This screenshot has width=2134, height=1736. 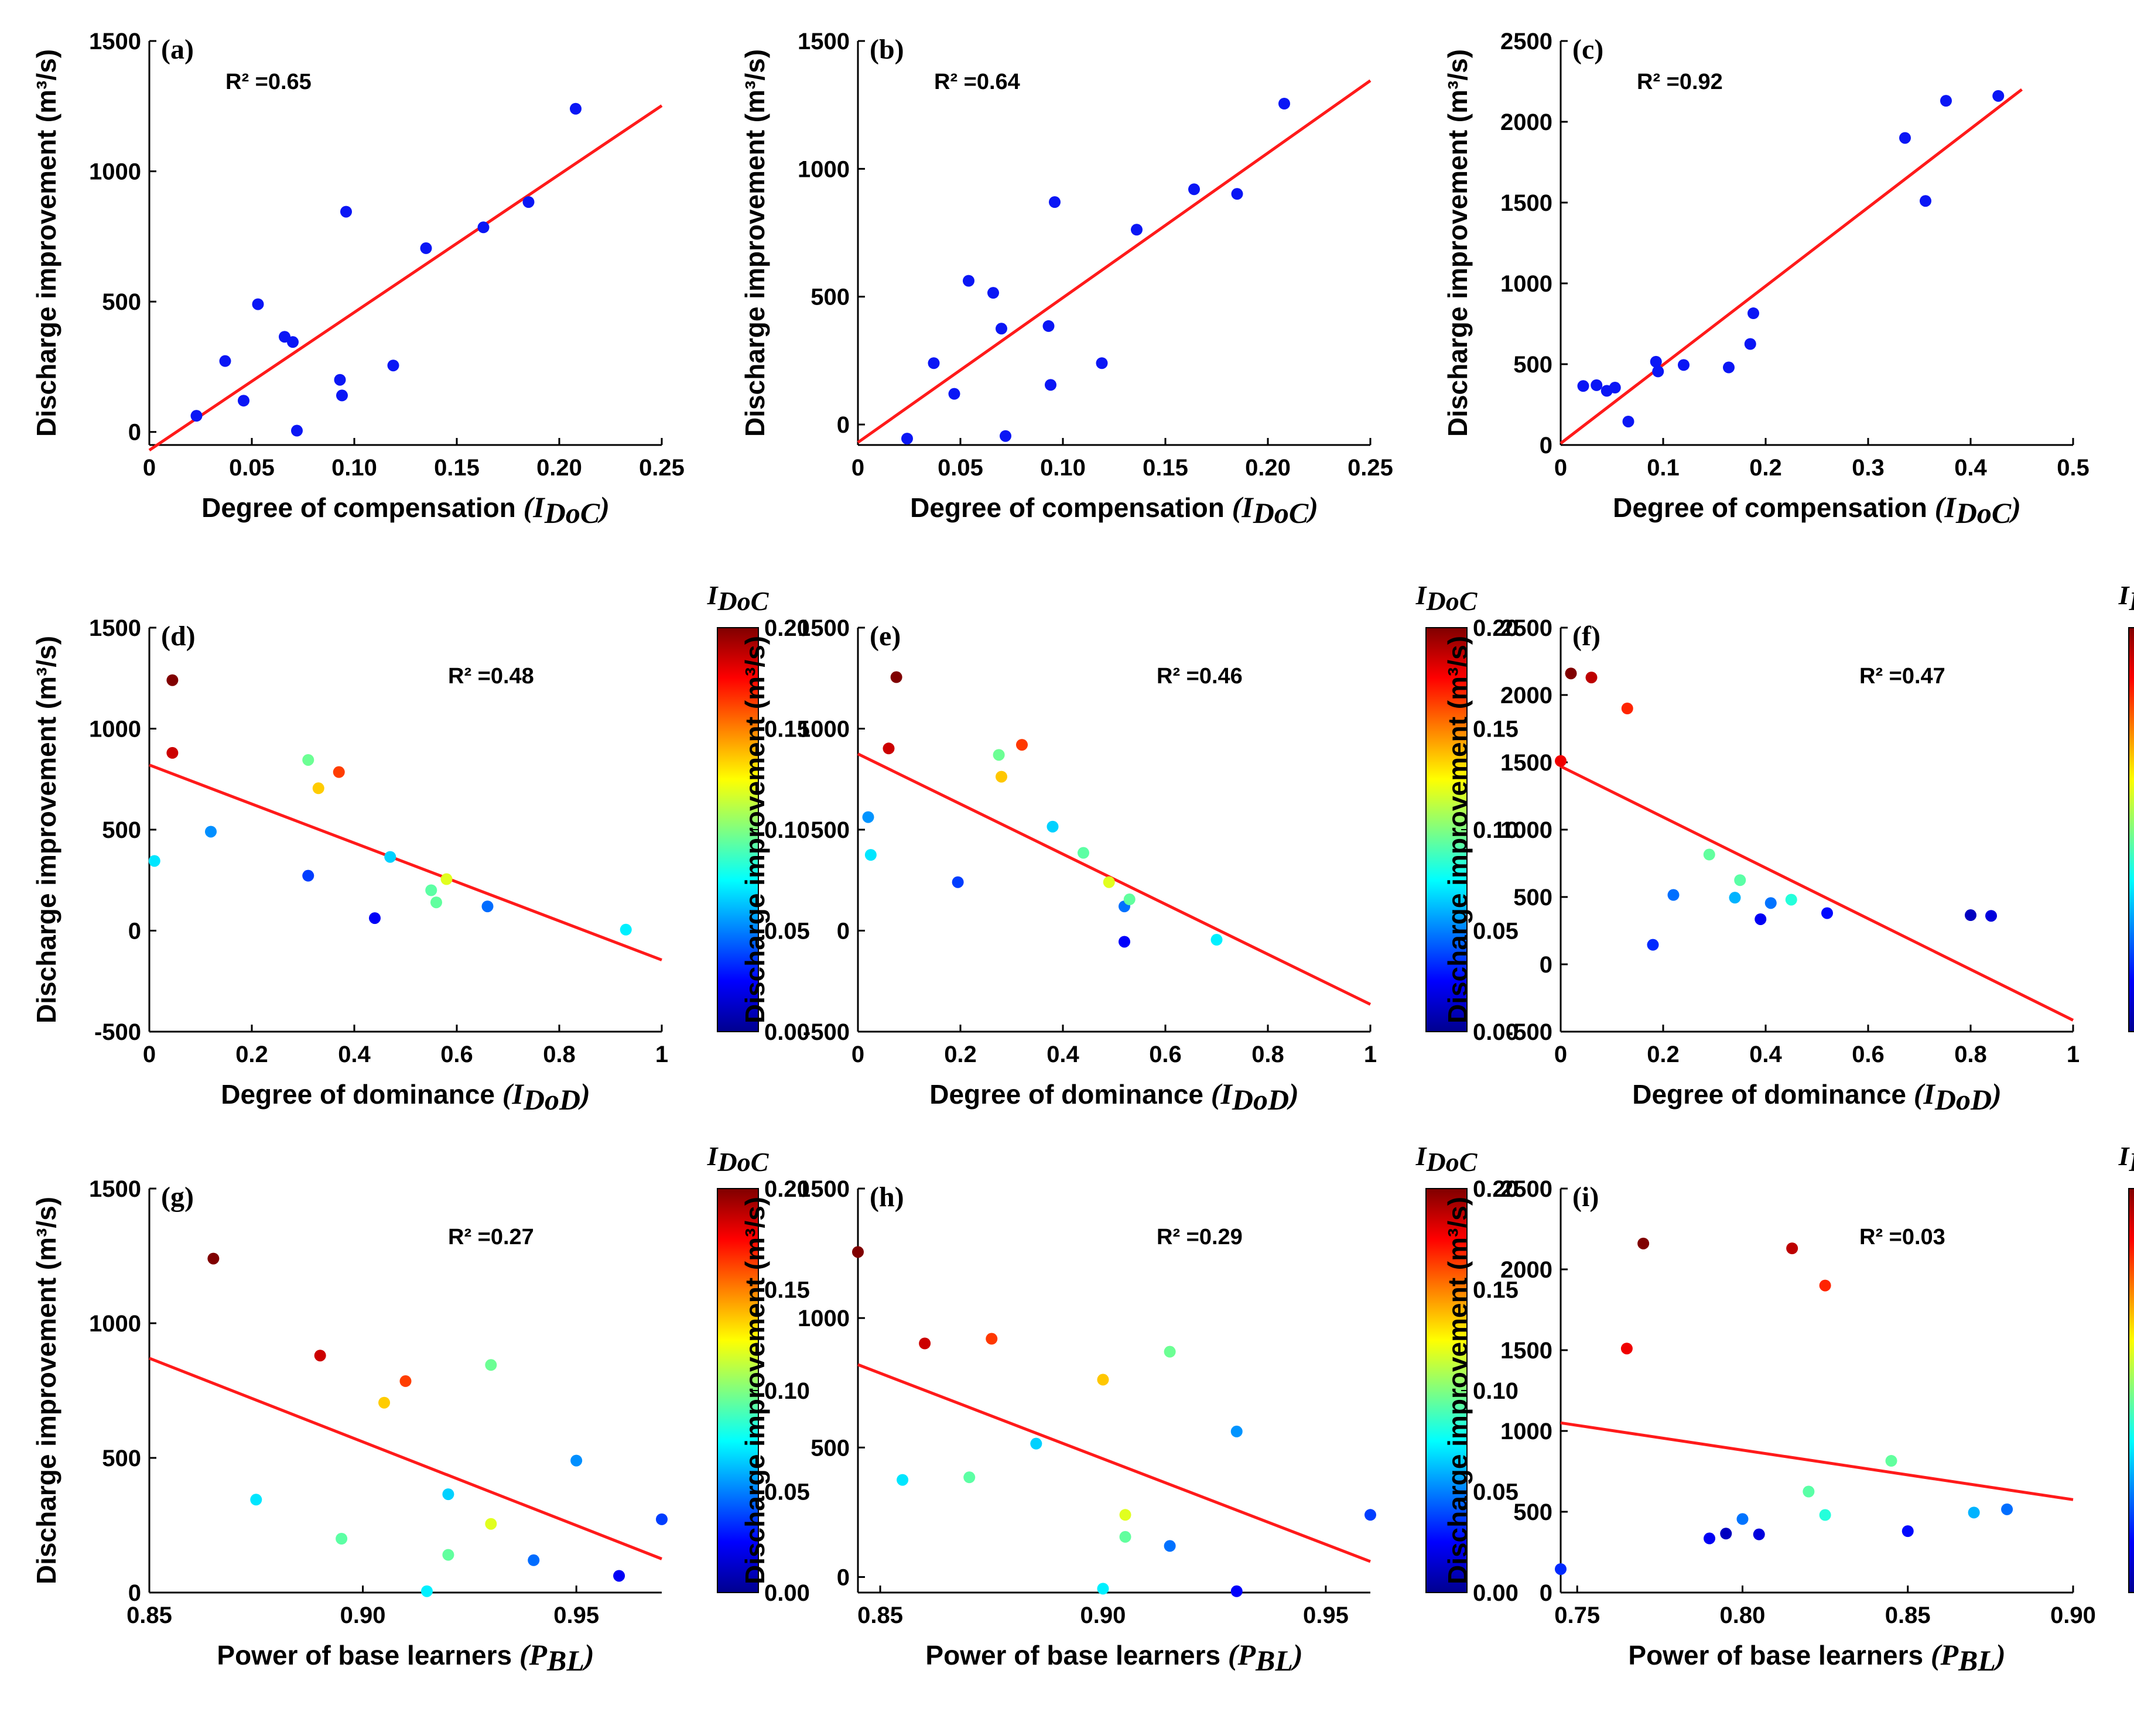 I want to click on fit-line, so click(x=1114, y=879).